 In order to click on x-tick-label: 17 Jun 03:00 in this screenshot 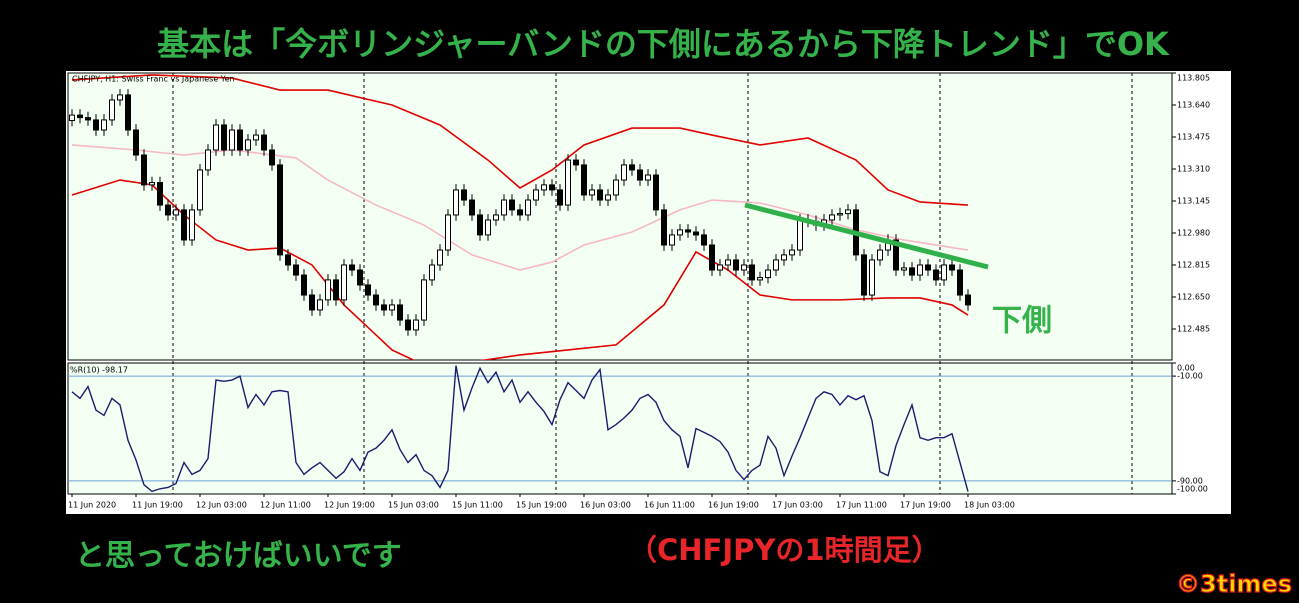, I will do `click(797, 505)`.